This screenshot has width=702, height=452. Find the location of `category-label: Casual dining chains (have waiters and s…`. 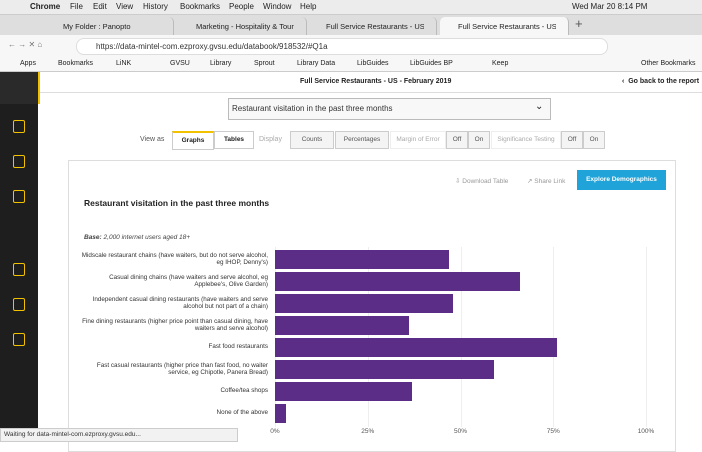

category-label: Casual dining chains (have waiters and s… is located at coordinates (188, 281).